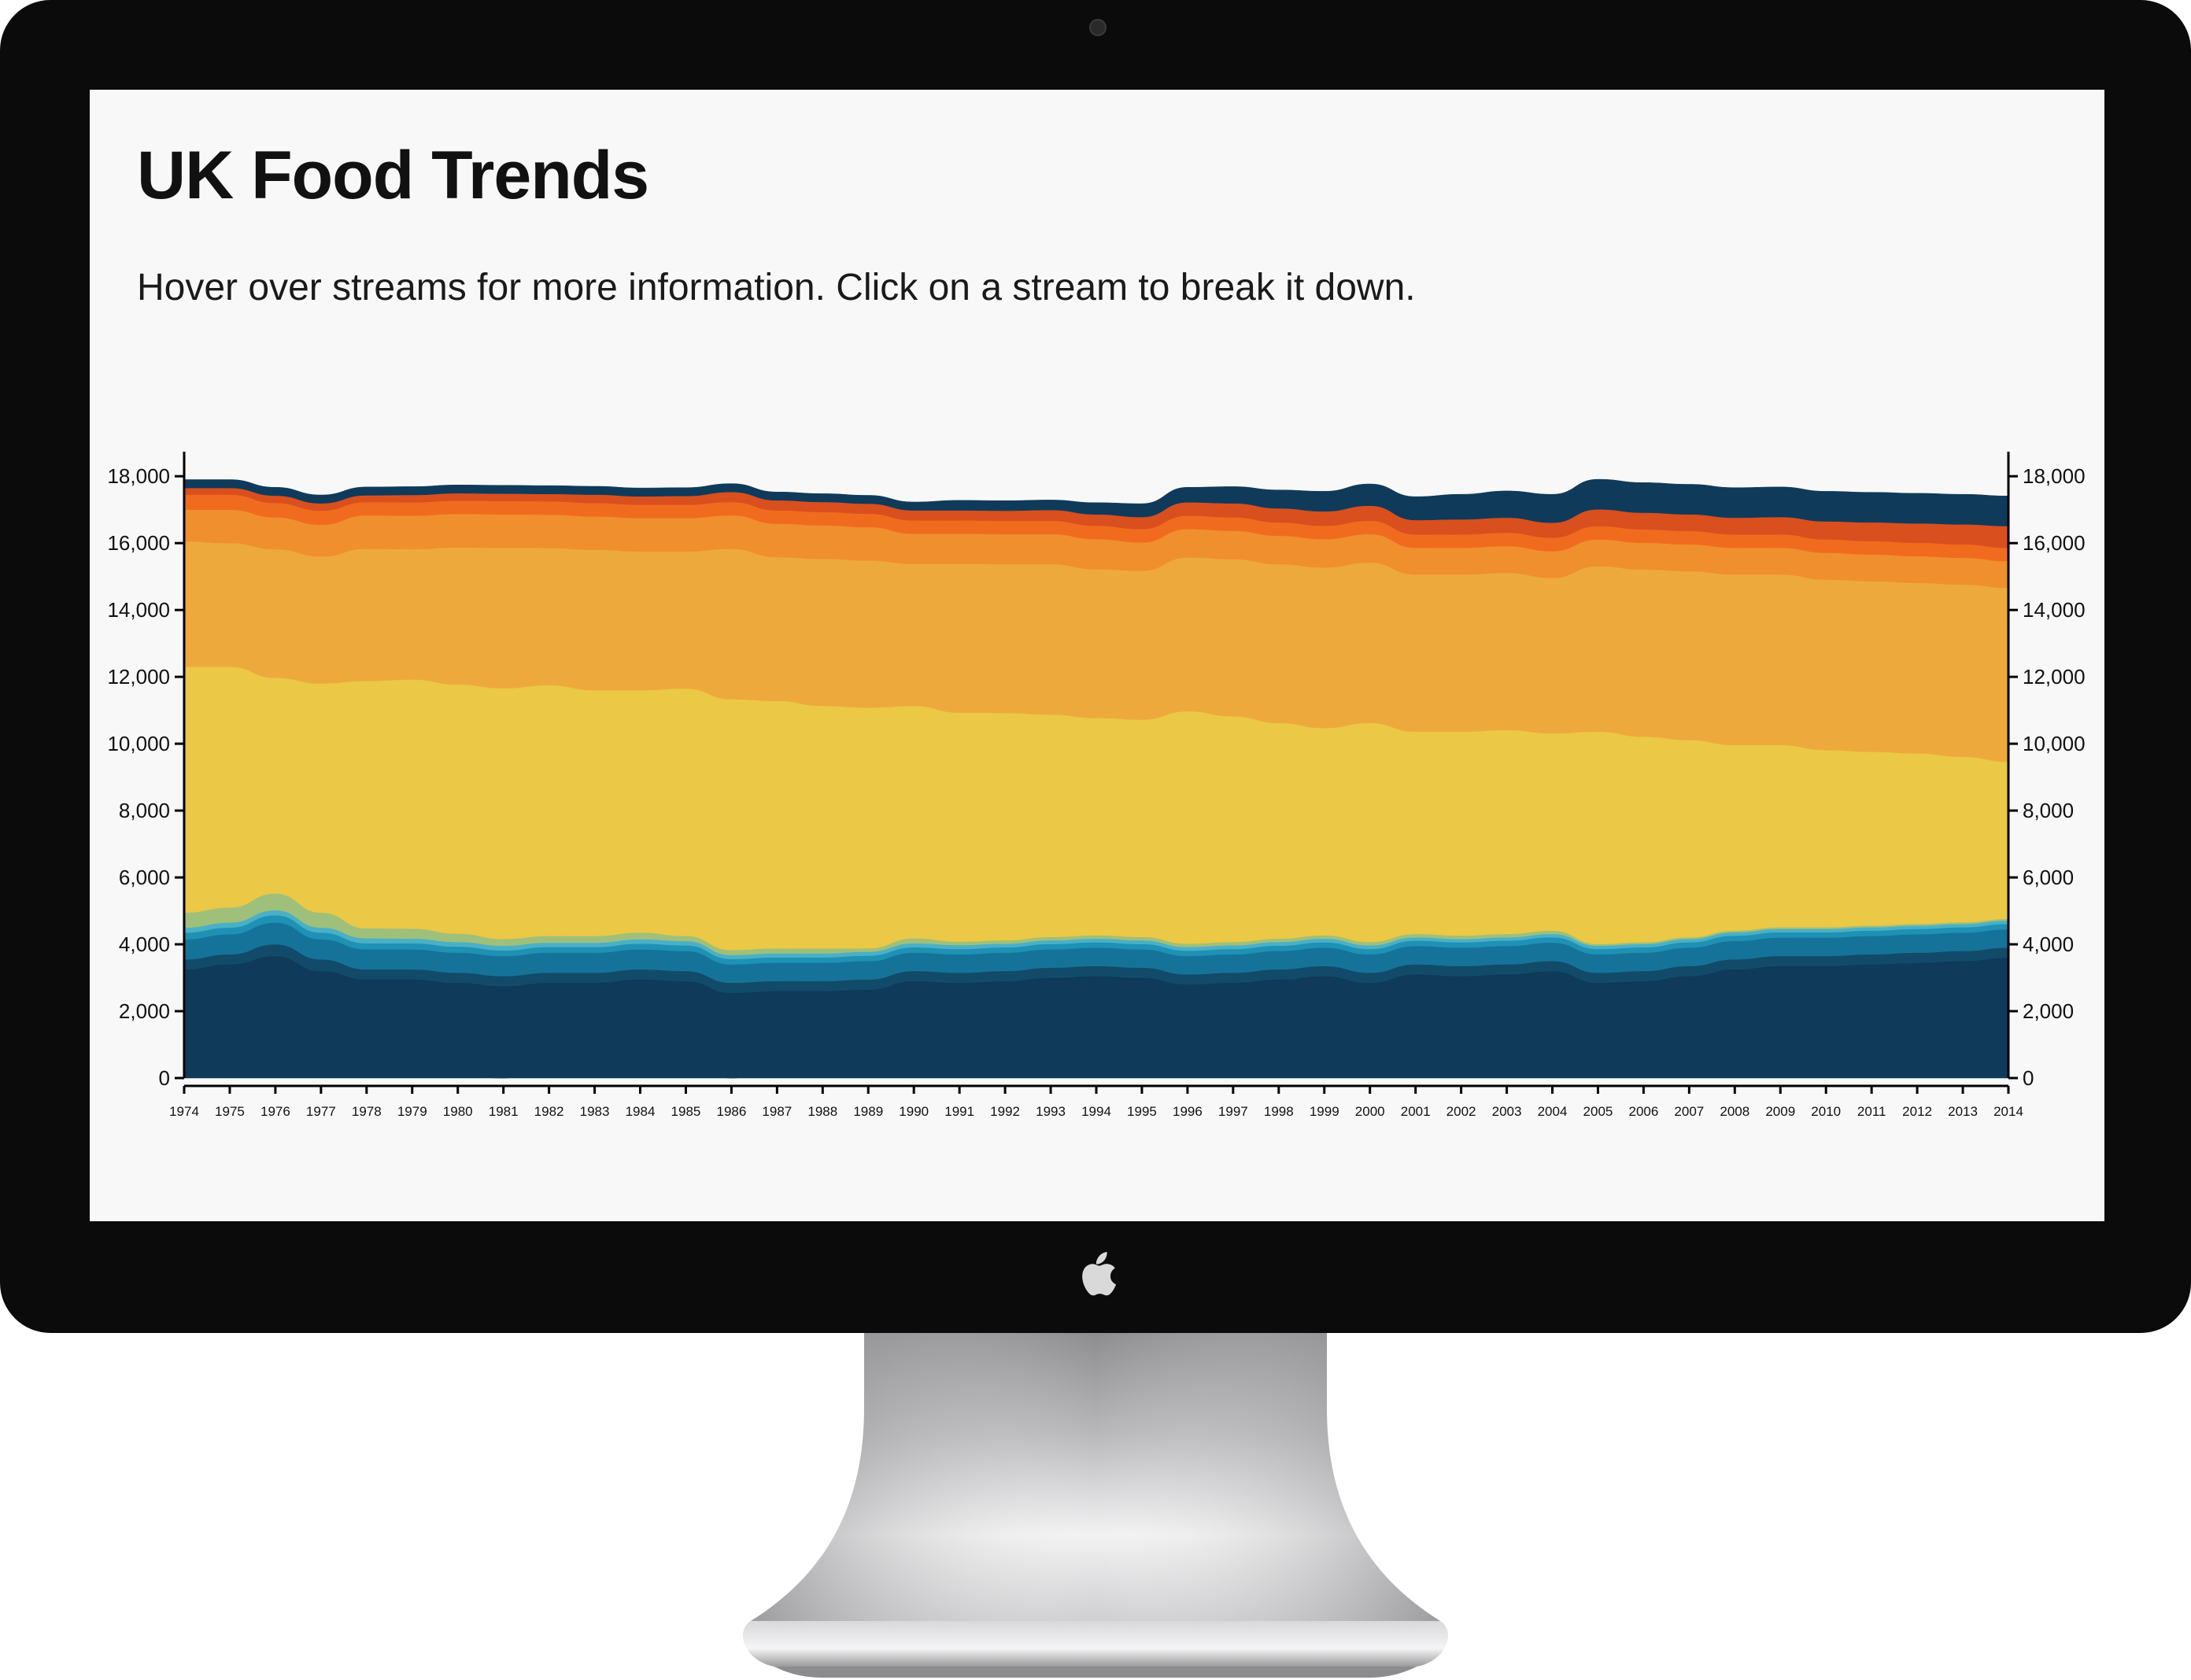 Image resolution: width=2191 pixels, height=1680 pixels. What do you see at coordinates (458, 1111) in the screenshot?
I see `x-tick-label: 1980` at bounding box center [458, 1111].